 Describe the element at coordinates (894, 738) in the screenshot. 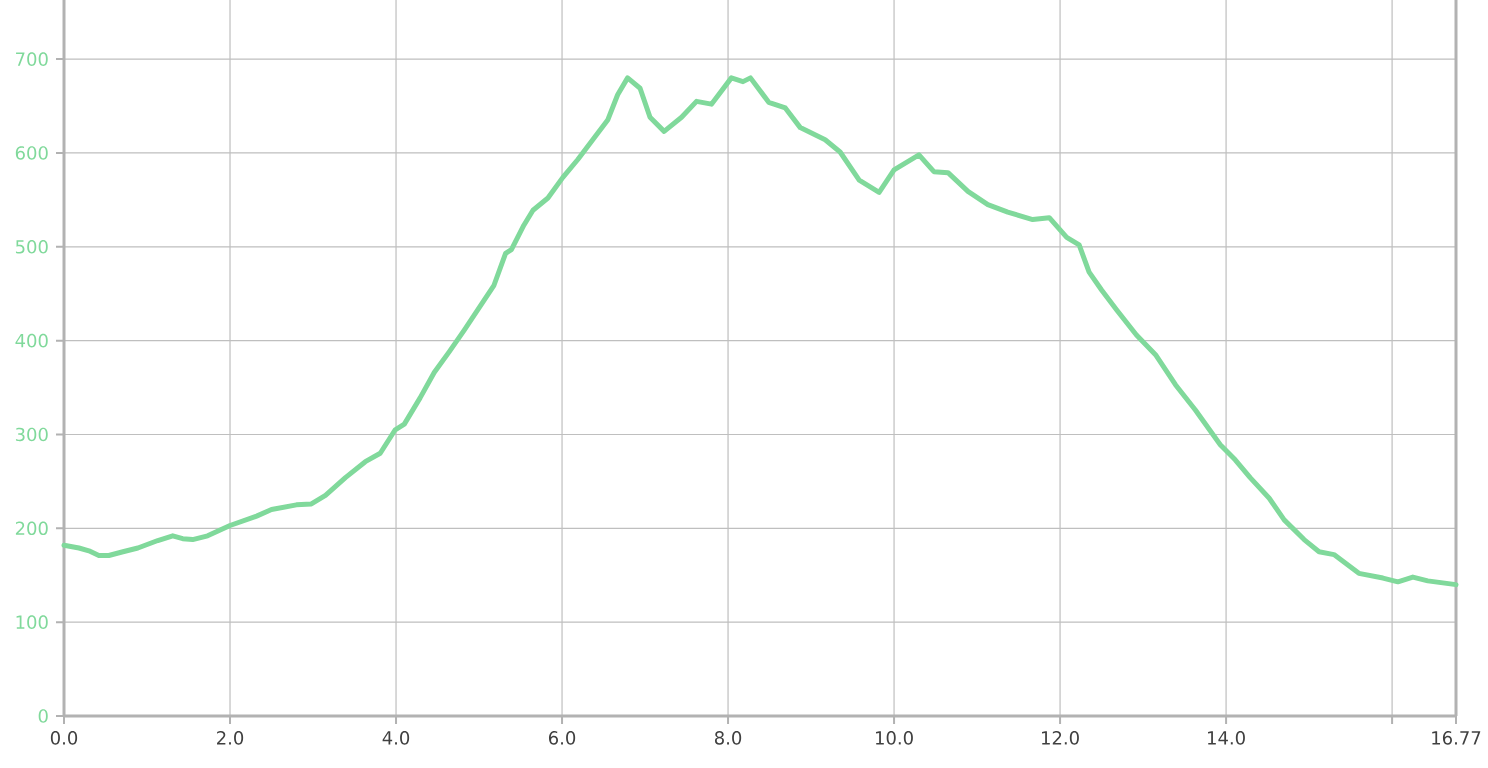

I see `x-tick-label: 10.0` at that location.